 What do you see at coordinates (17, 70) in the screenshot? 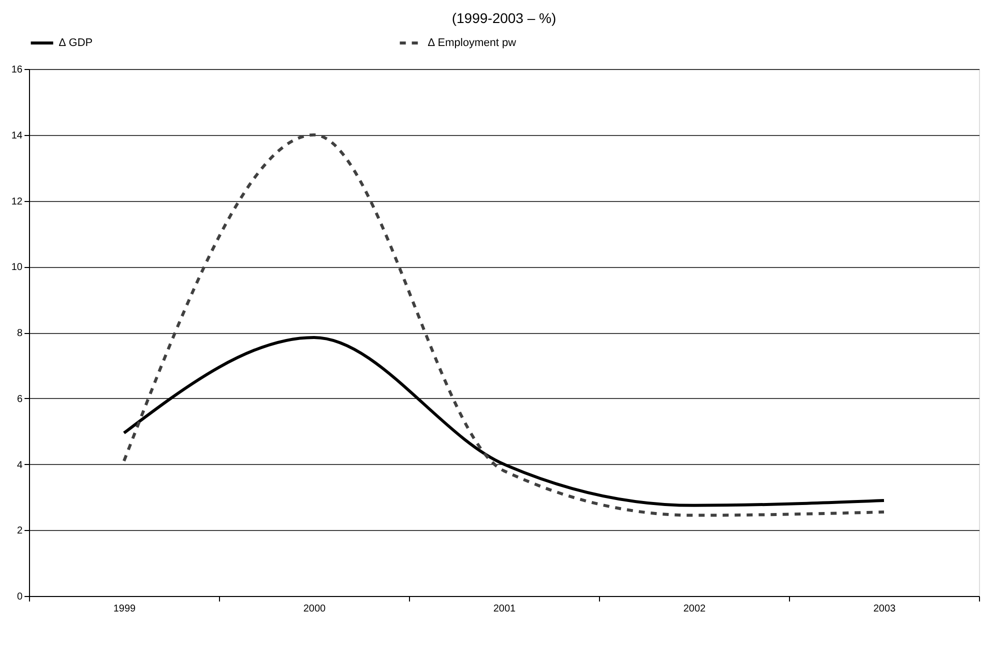
I see `y-tick-label: 16` at bounding box center [17, 70].